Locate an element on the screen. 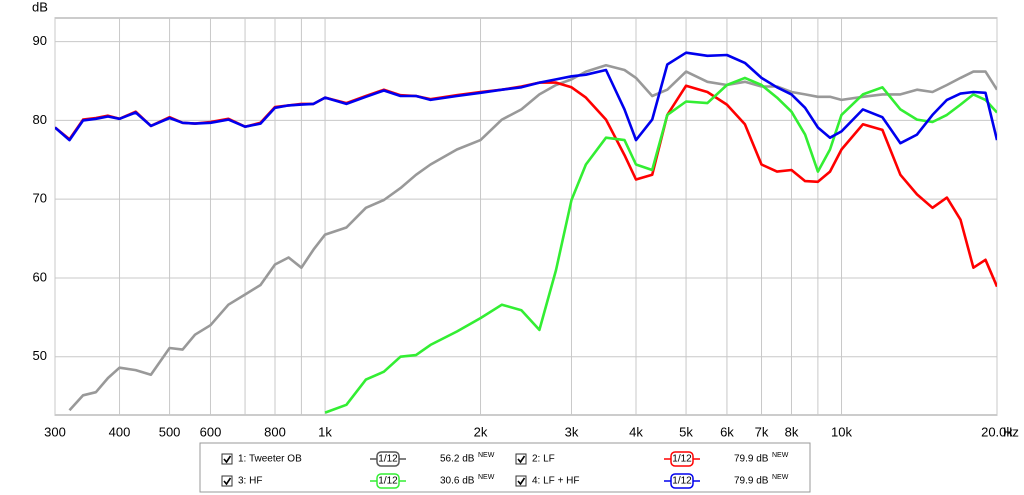 The width and height of the screenshot is (1024, 495). x-tick-label: 6k is located at coordinates (727, 431).